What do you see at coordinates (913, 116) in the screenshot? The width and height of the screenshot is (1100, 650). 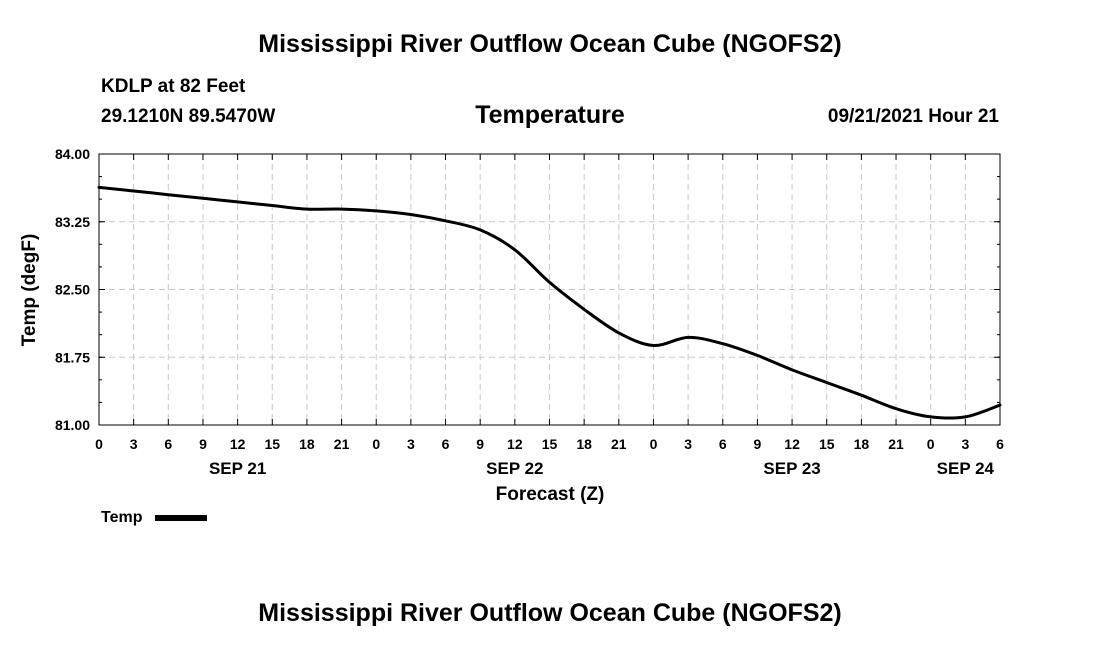 I see `forecast-datetime: 09/21/2021 Hour 21` at bounding box center [913, 116].